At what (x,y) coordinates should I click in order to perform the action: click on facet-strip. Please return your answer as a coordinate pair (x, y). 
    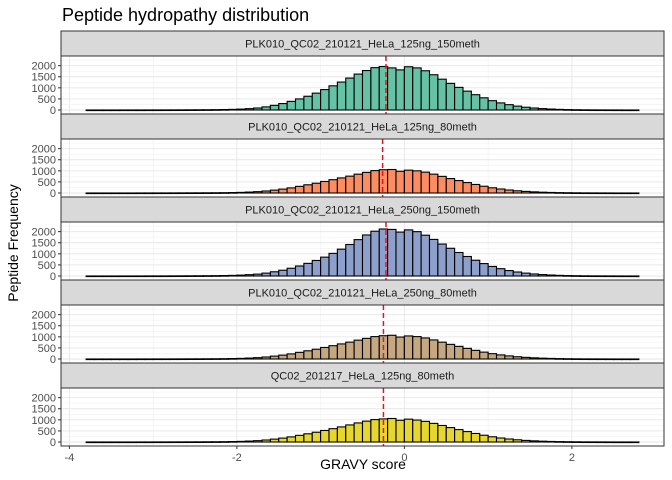
    Looking at the image, I should click on (362, 209).